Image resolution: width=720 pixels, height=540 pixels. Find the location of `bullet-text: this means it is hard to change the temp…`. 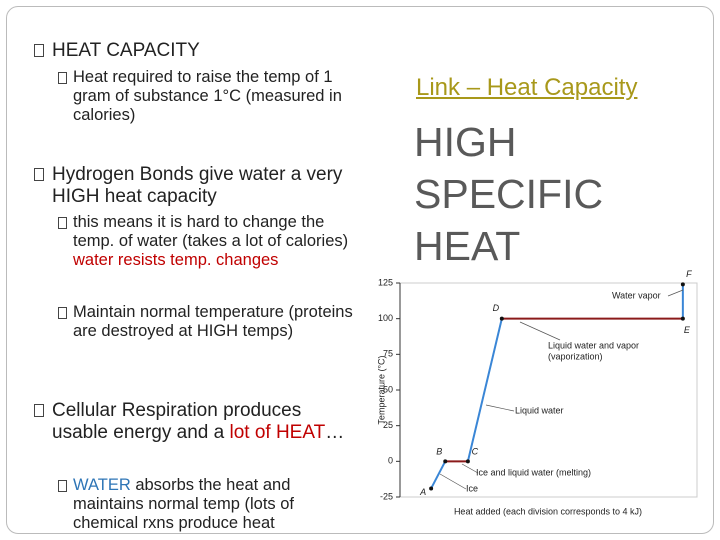

bullet-text: this means it is hard to change the temp… is located at coordinates (211, 231).